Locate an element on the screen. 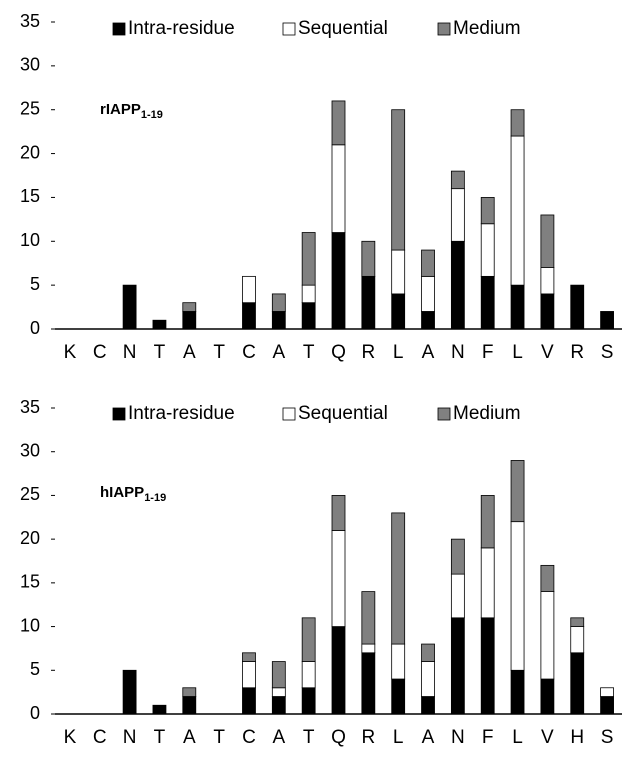  x-tick-label: S is located at coordinates (607, 352).